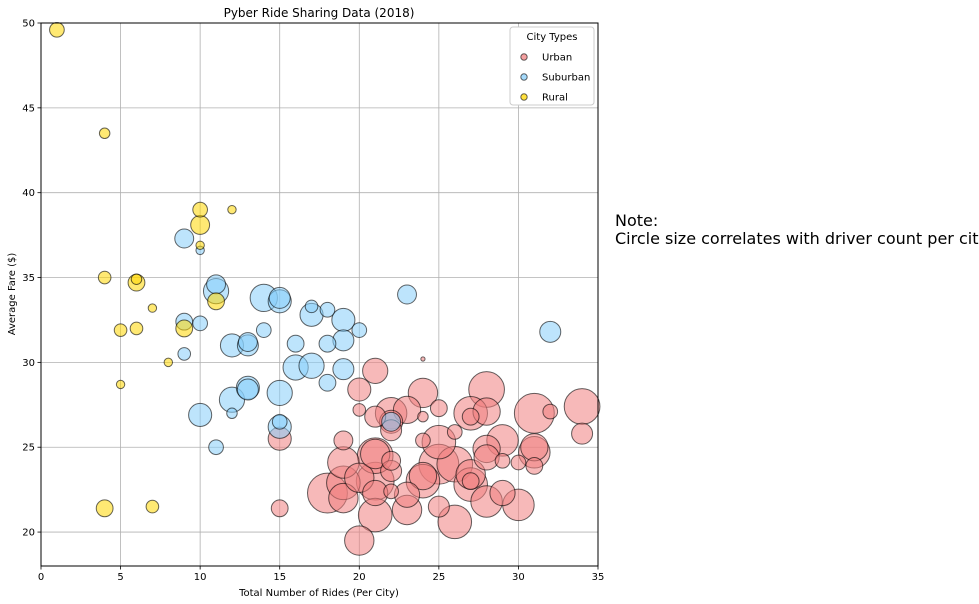 The height and width of the screenshot is (604, 979). What do you see at coordinates (552, 37) in the screenshot?
I see `legend-title: City Types` at bounding box center [552, 37].